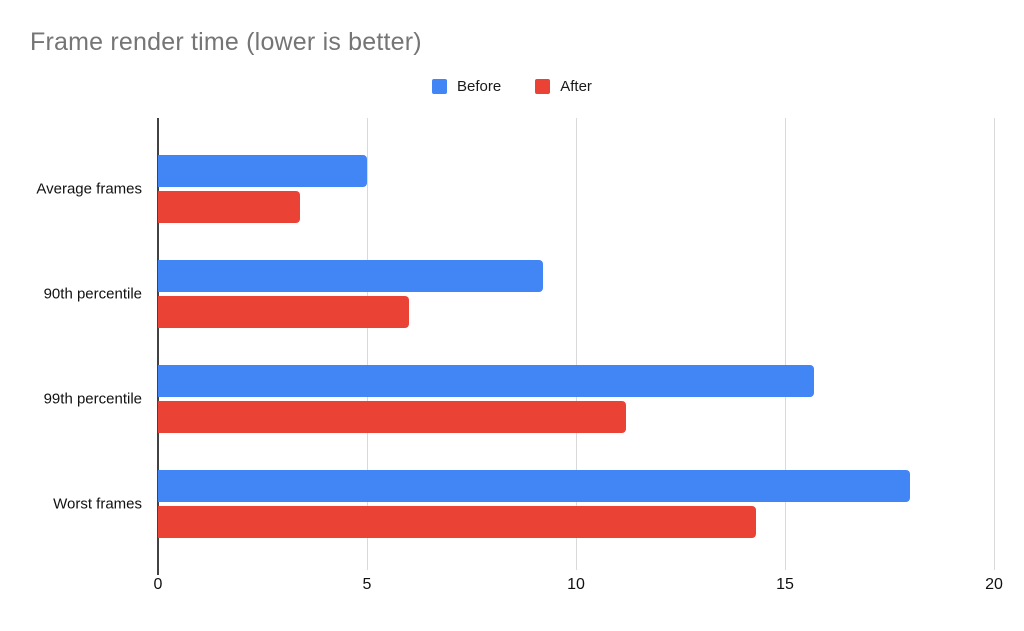 Image resolution: width=1024 pixels, height=631 pixels. I want to click on category-label-1: Average frames, so click(89, 189).